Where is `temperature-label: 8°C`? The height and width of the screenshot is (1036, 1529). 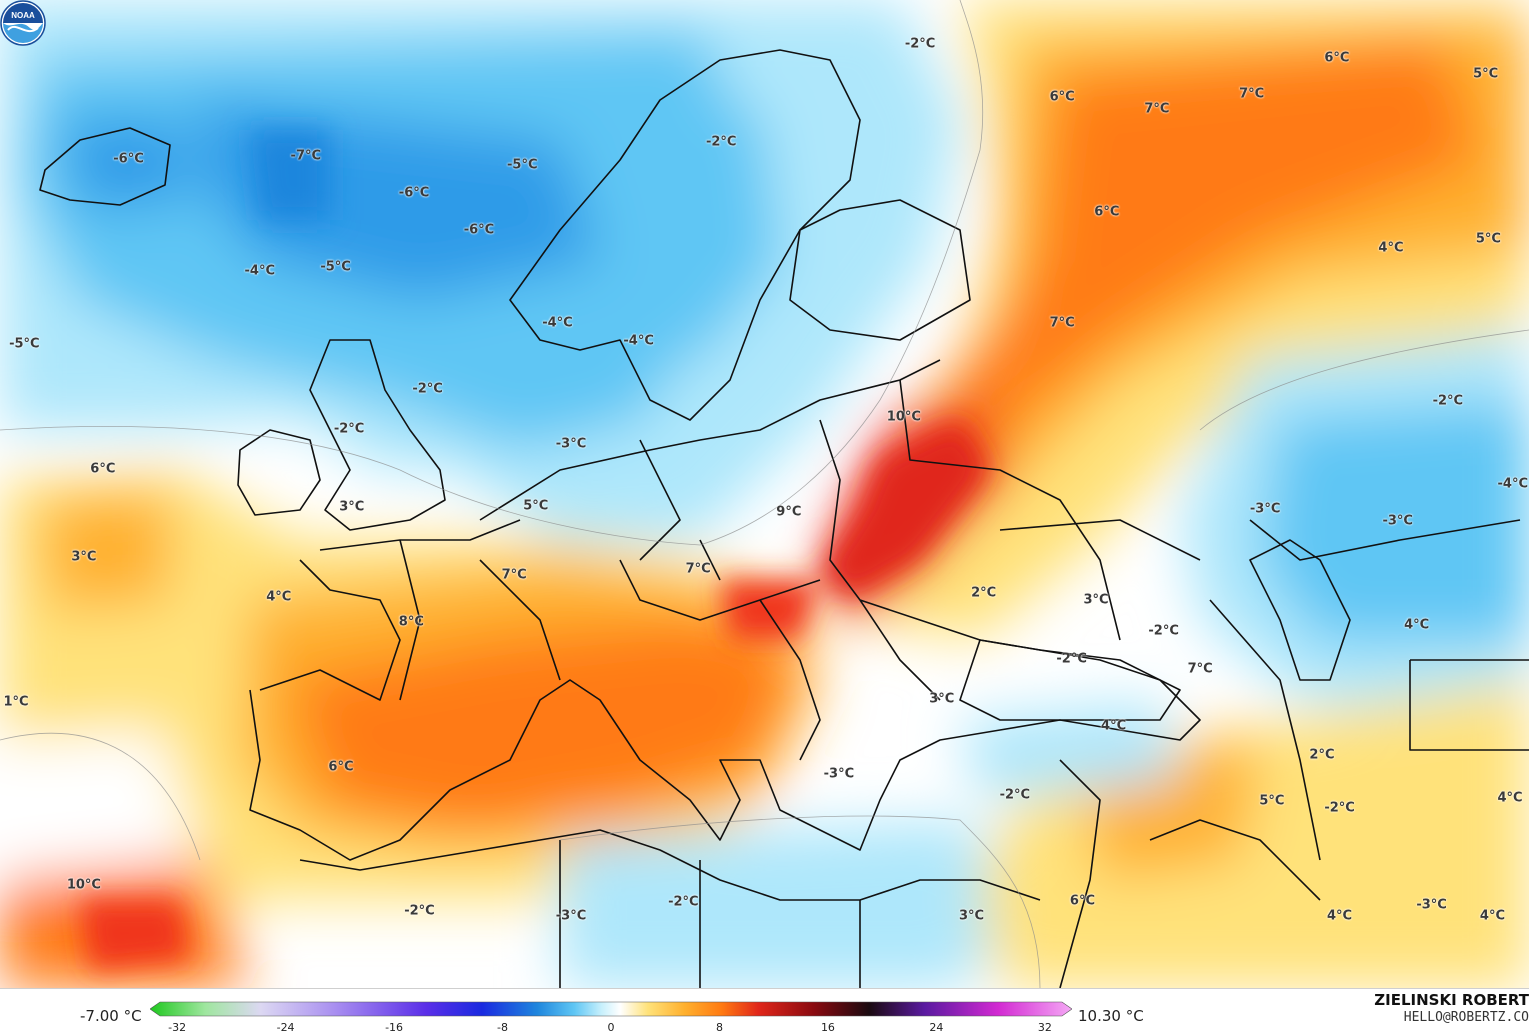 temperature-label: 8°C is located at coordinates (411, 622).